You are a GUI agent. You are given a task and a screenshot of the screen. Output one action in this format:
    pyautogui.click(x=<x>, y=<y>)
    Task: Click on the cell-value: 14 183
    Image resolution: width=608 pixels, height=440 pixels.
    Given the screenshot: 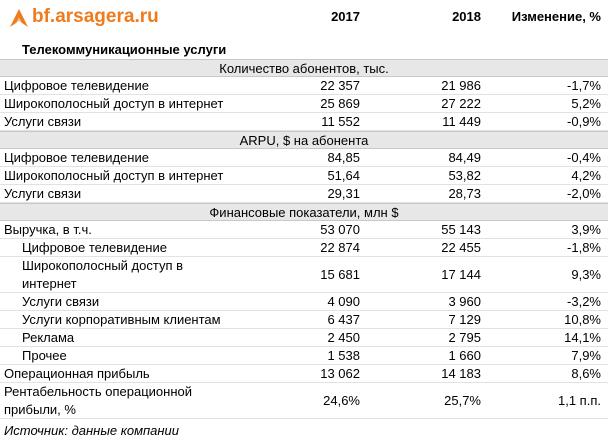 What is the action you would take?
    pyautogui.click(x=461, y=373)
    